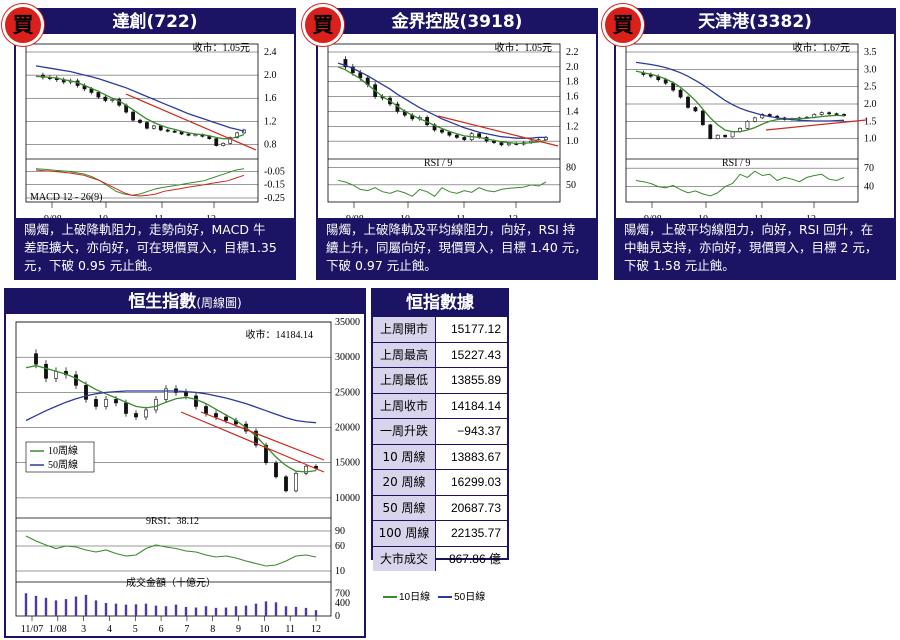 The height and width of the screenshot is (640, 900). I want to click on line-ma50, so click(140, 98).